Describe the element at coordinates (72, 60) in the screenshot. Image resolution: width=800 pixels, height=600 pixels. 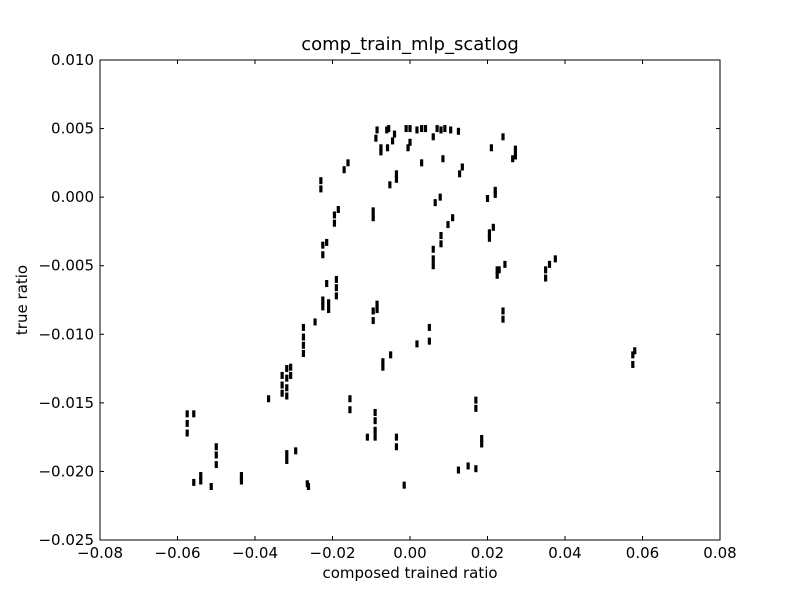
I see `y-tick-label: 0.010` at that location.